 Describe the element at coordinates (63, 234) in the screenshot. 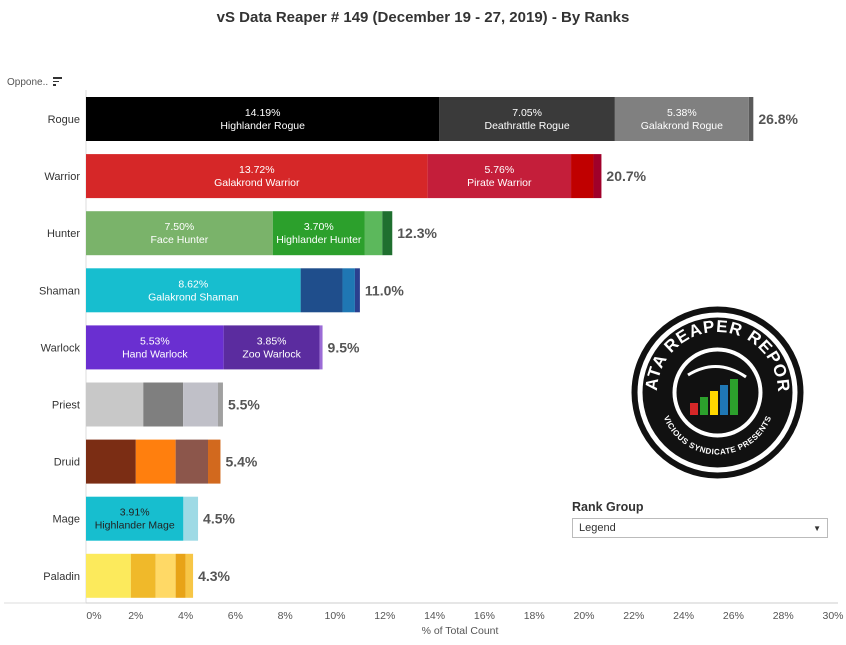

I see `class-label: Hunter` at that location.